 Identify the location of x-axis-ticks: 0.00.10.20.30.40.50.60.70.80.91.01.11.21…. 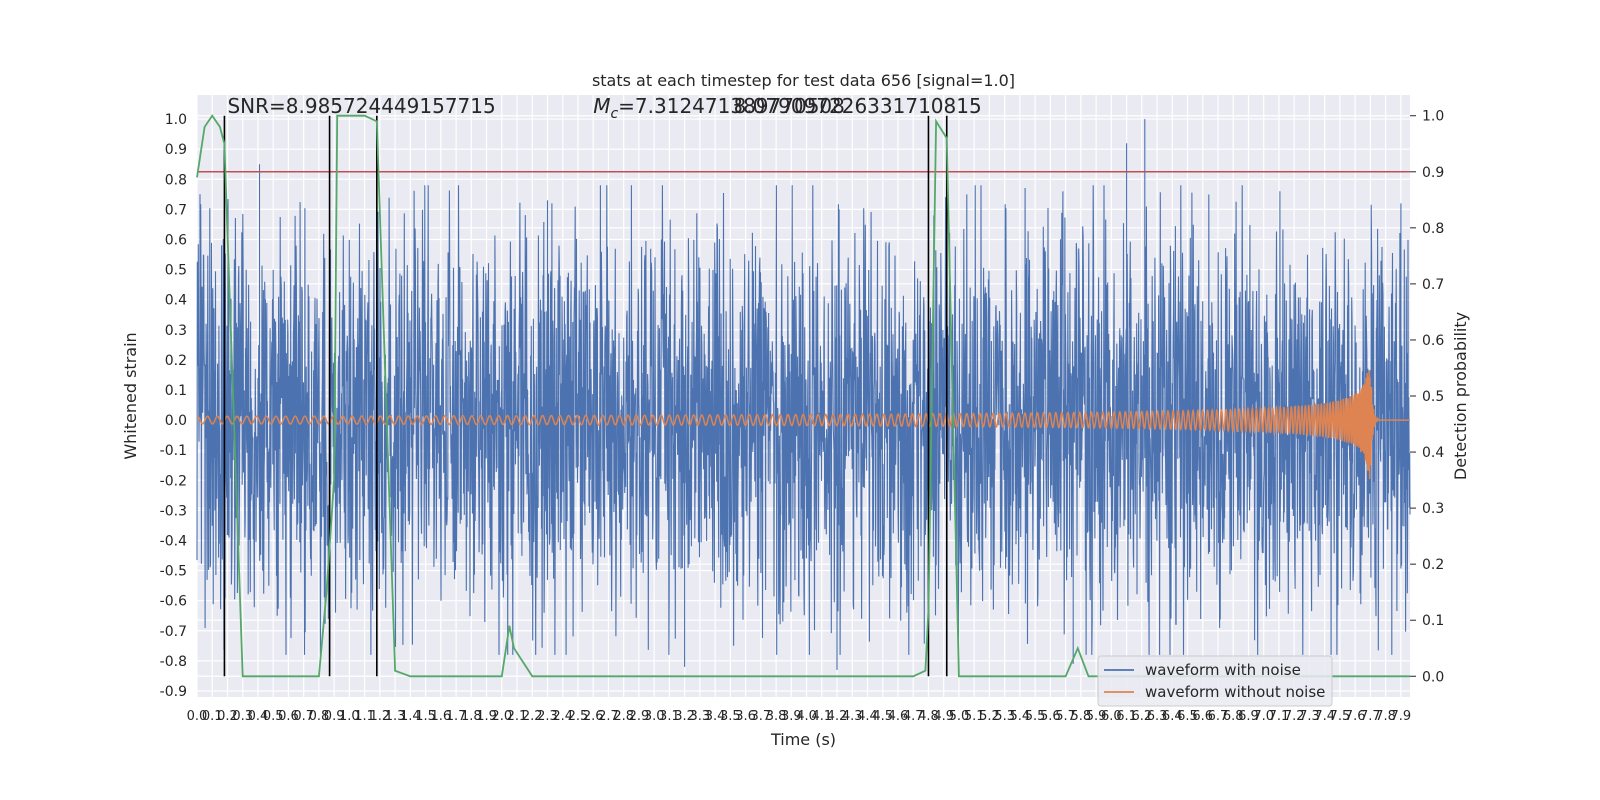
(799, 716).